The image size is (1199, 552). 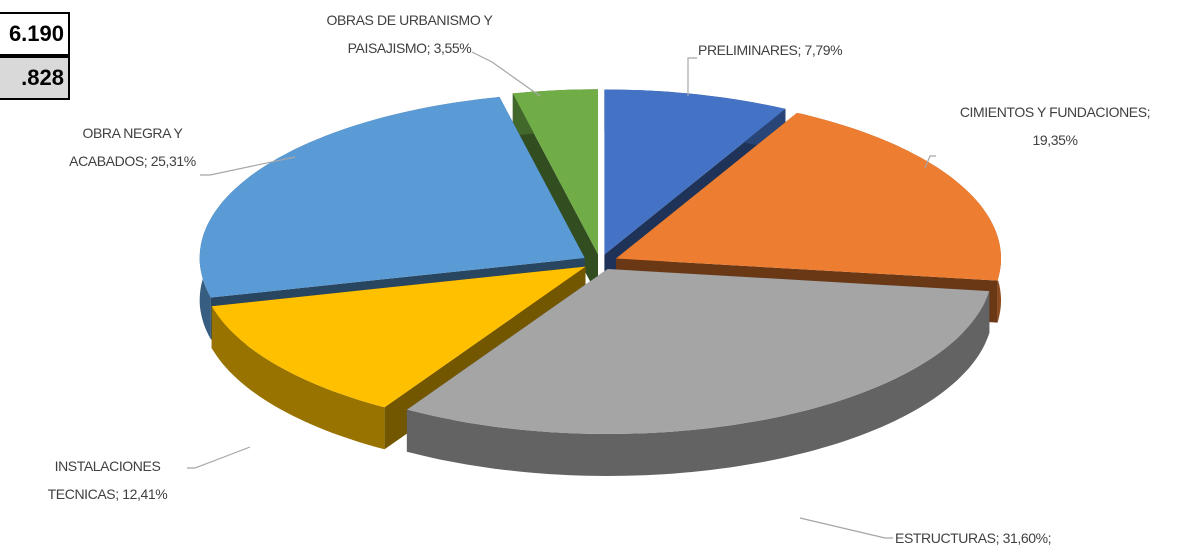 I want to click on data-label: PRELIMINARES; 7,79%, so click(x=818, y=50).